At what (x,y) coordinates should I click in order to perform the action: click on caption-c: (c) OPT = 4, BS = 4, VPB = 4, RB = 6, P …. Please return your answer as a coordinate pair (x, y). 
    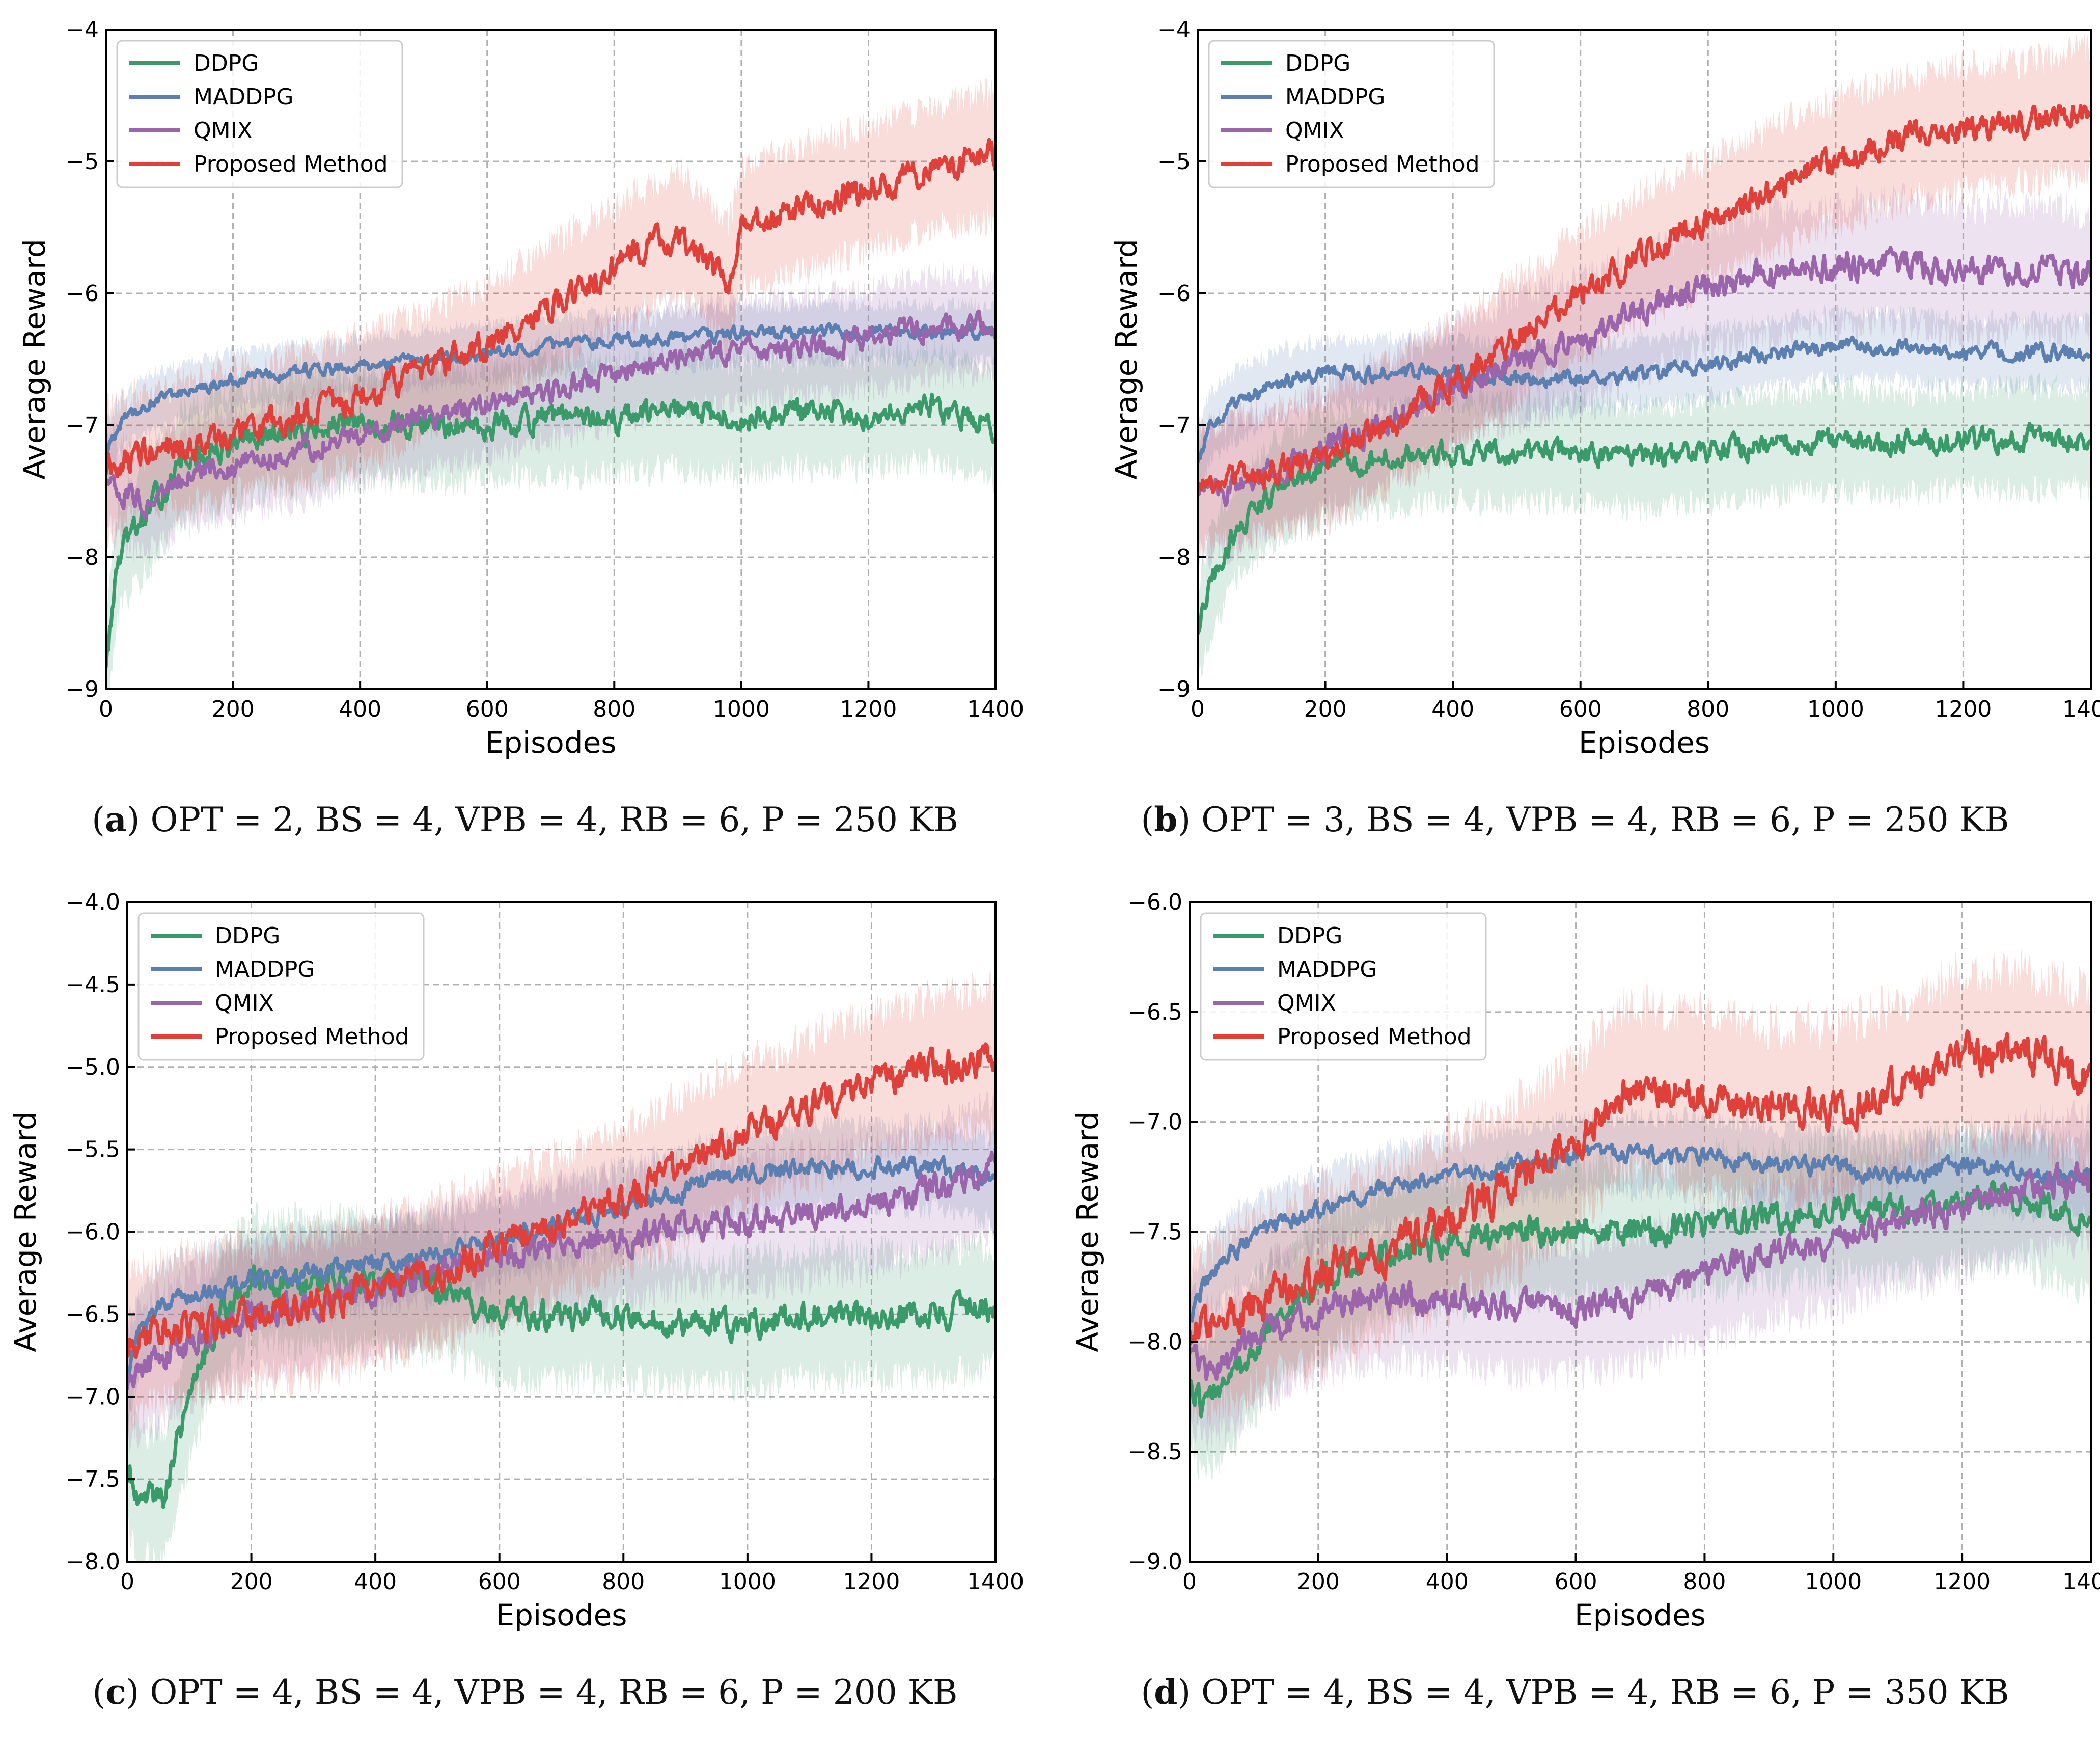
    Looking at the image, I should click on (525, 1692).